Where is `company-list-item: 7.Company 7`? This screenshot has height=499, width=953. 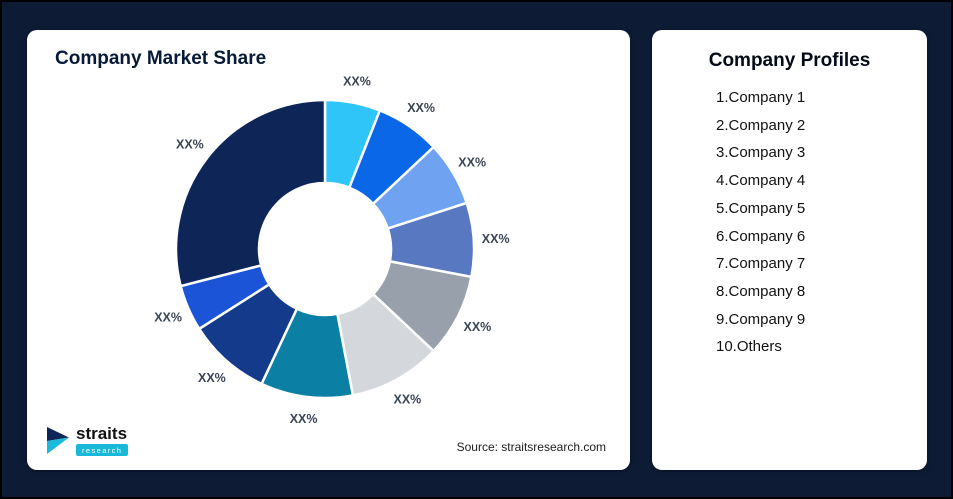 company-list-item: 7.Company 7 is located at coordinates (761, 264).